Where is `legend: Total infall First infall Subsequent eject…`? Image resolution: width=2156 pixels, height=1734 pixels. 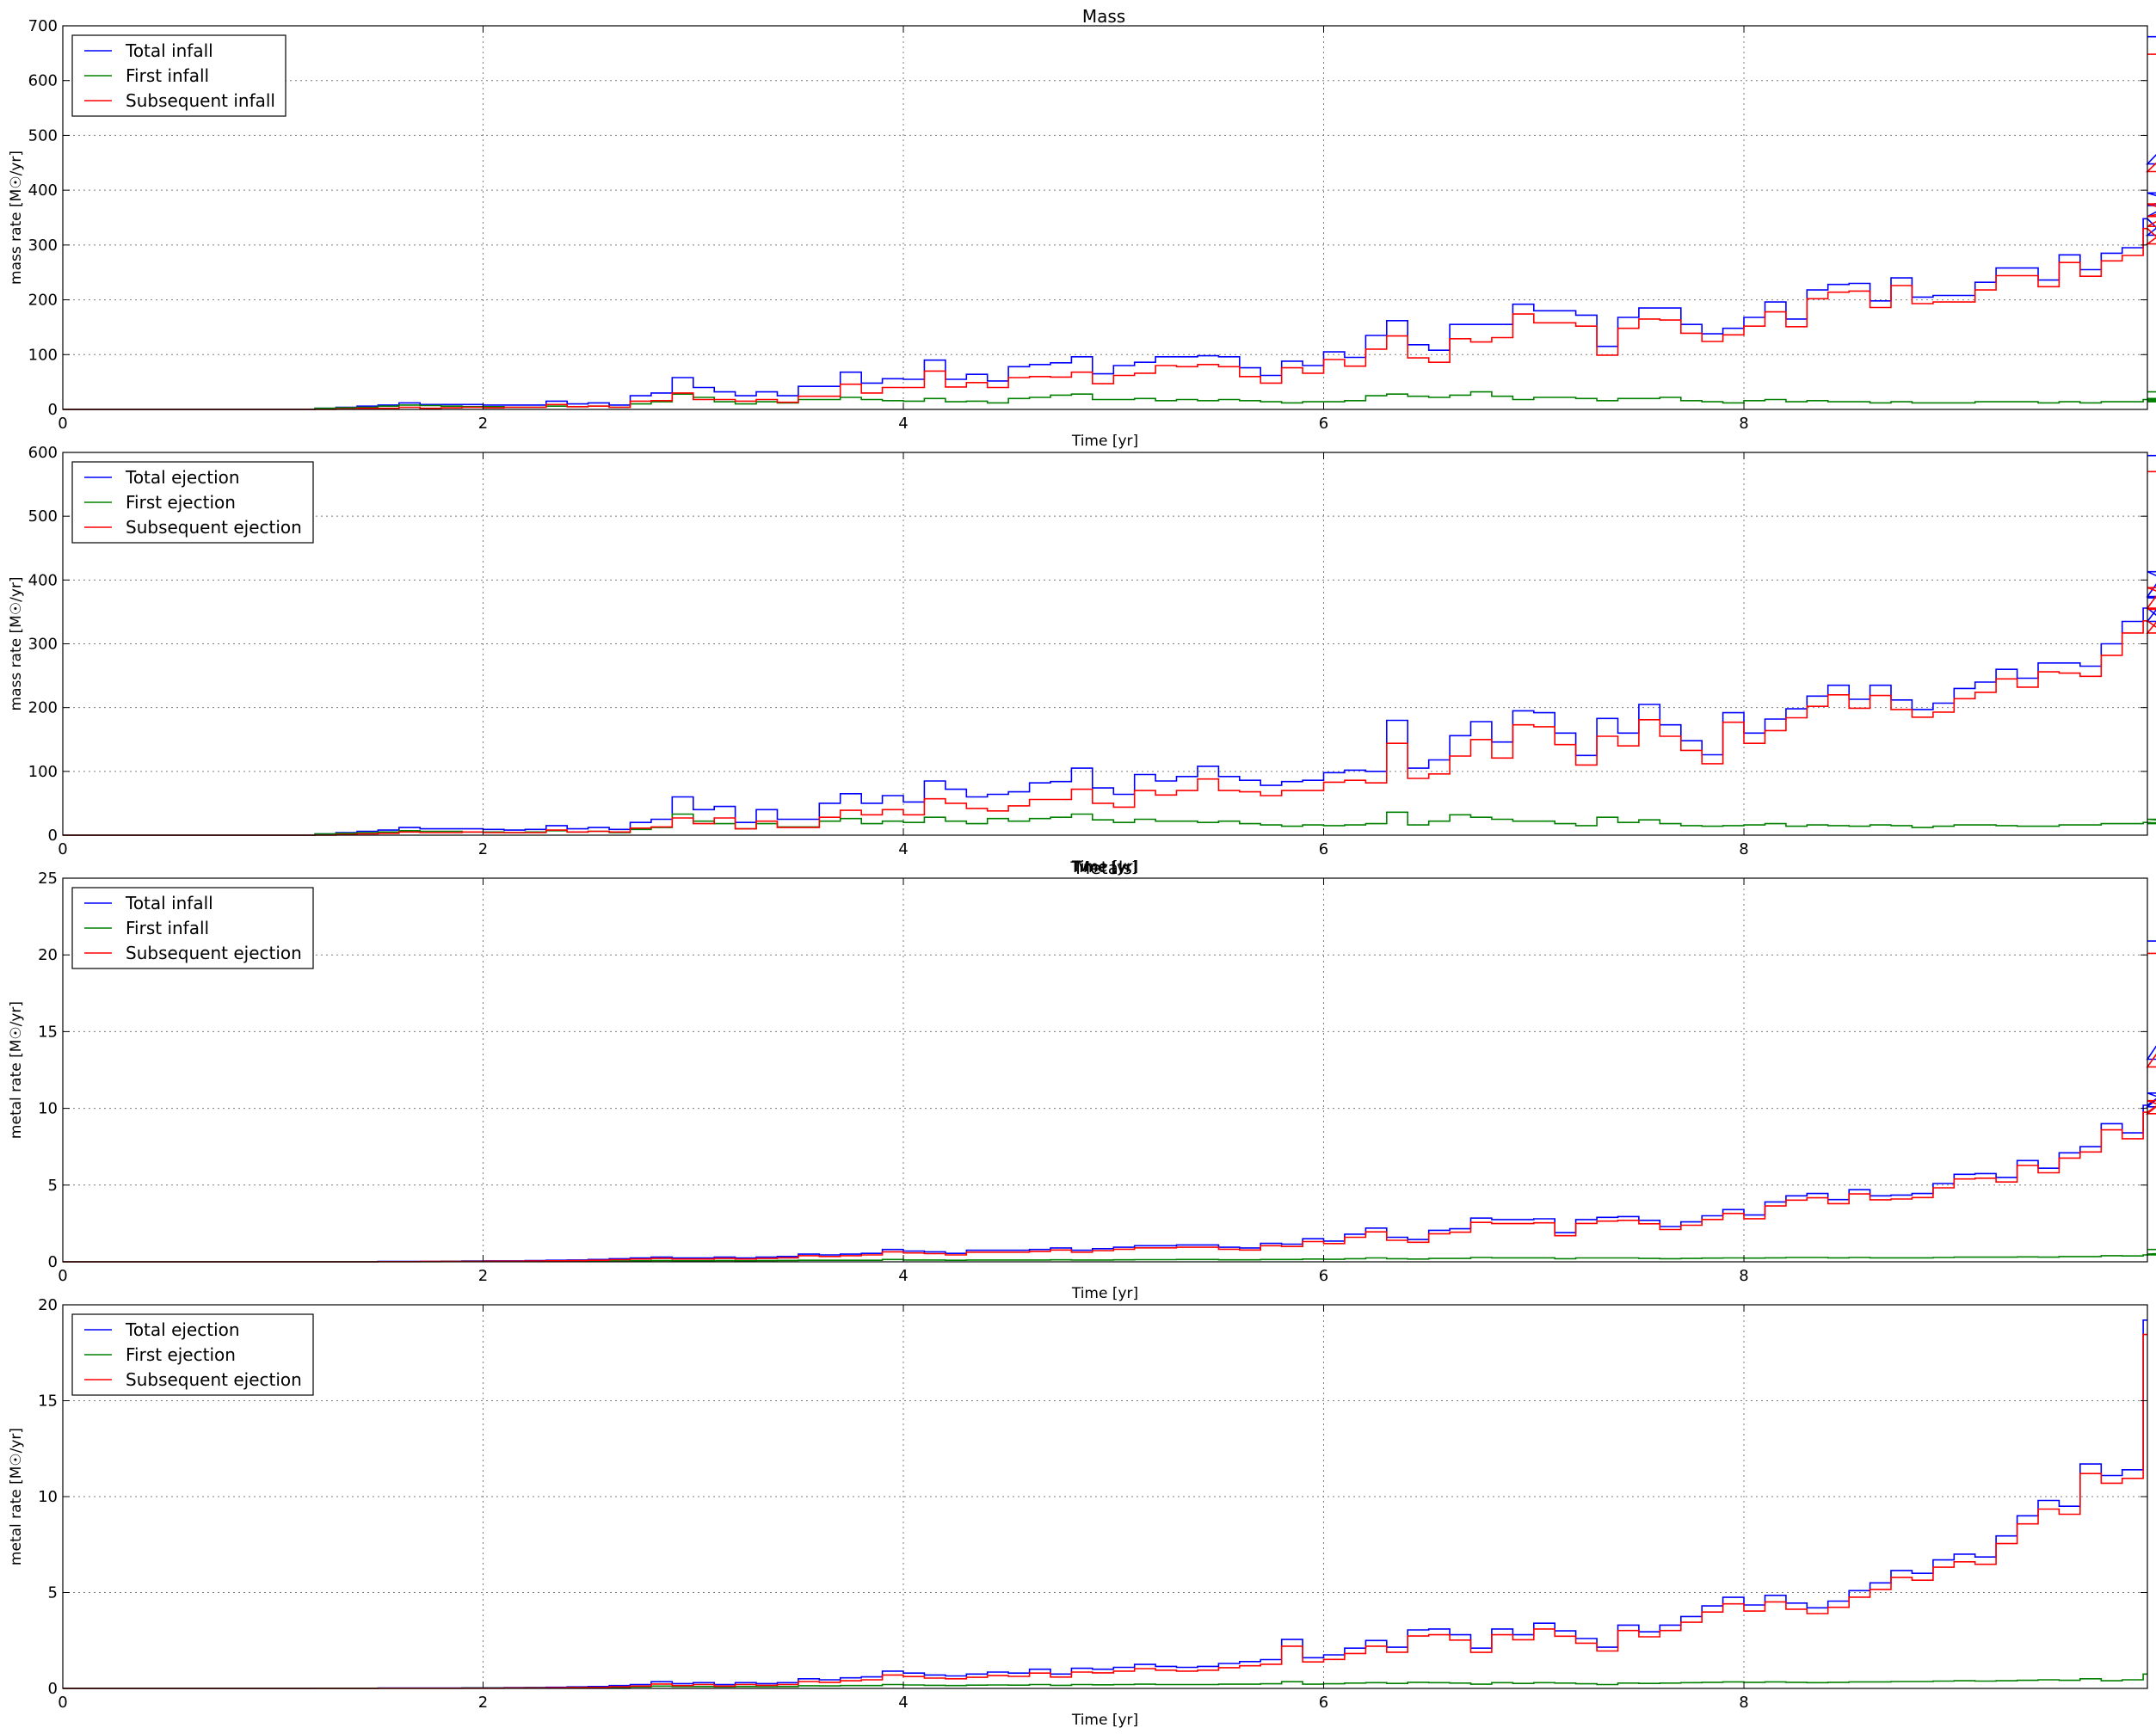
legend: Total infall First infall Subsequent eject… is located at coordinates (193, 928).